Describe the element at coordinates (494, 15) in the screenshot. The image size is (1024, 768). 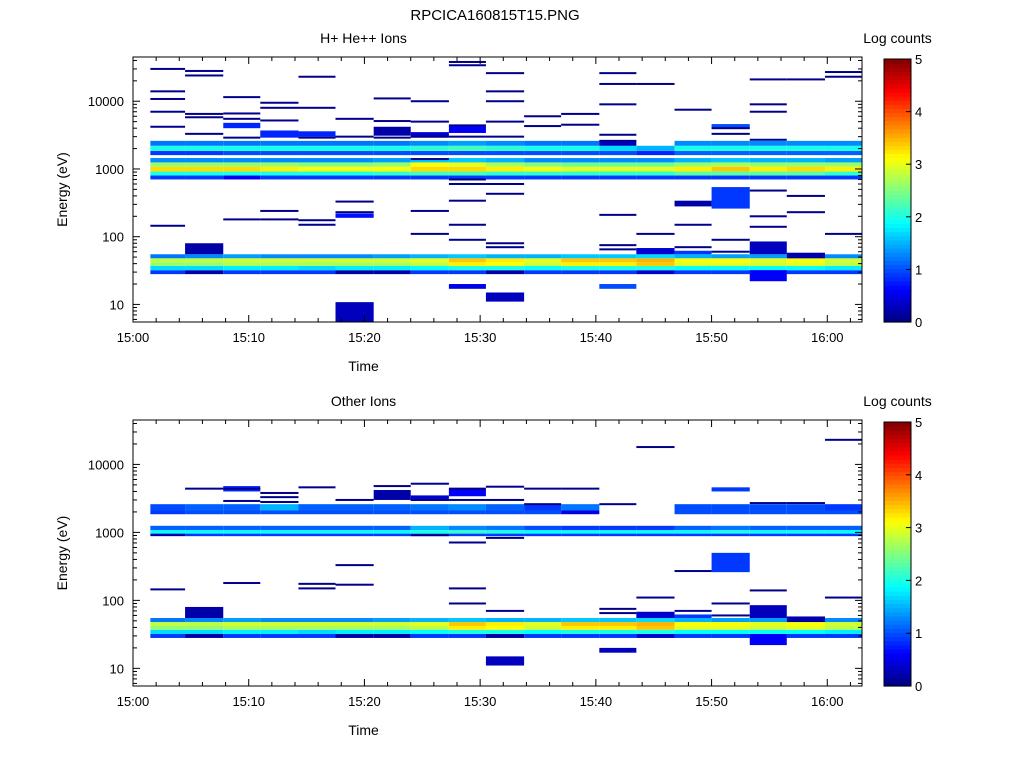
I see `figure-title: RPCICA160815T15.PNG` at that location.